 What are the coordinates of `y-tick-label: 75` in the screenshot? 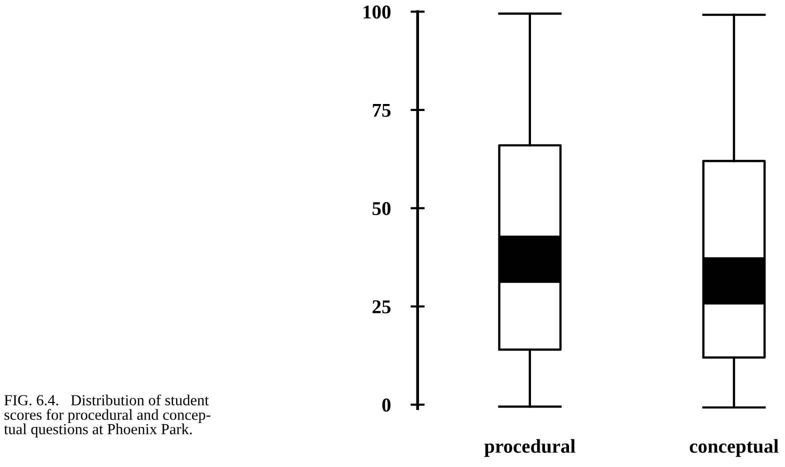 It's located at (381, 110).